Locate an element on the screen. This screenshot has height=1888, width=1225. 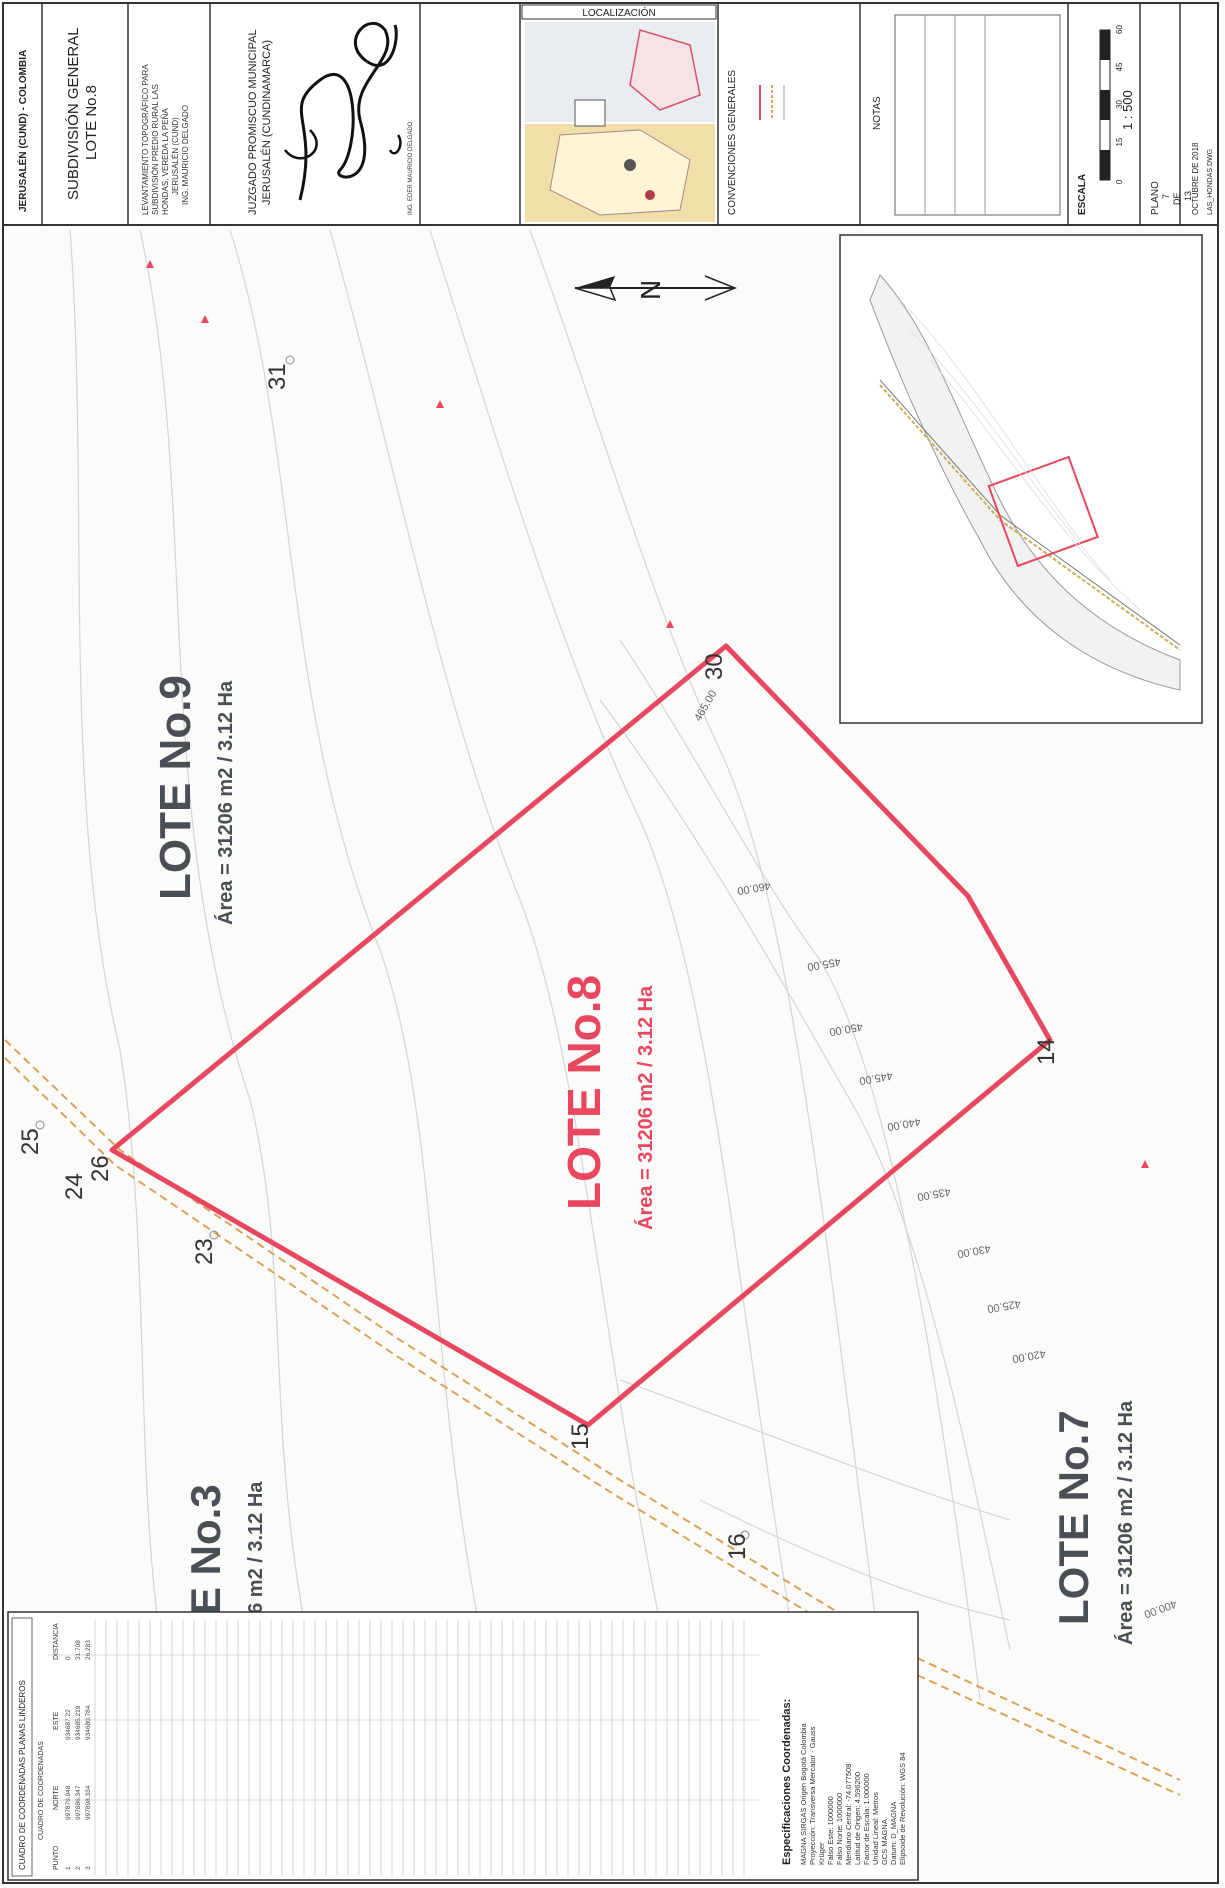
table-title: CUADRO DE COORDENADAS PLANAS LINDEROS is located at coordinates (22, 1775).